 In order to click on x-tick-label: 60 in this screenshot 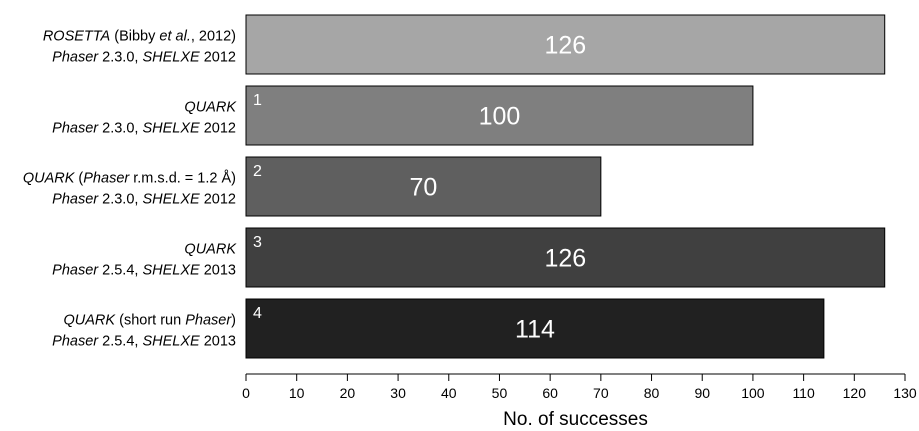, I will do `click(550, 393)`.